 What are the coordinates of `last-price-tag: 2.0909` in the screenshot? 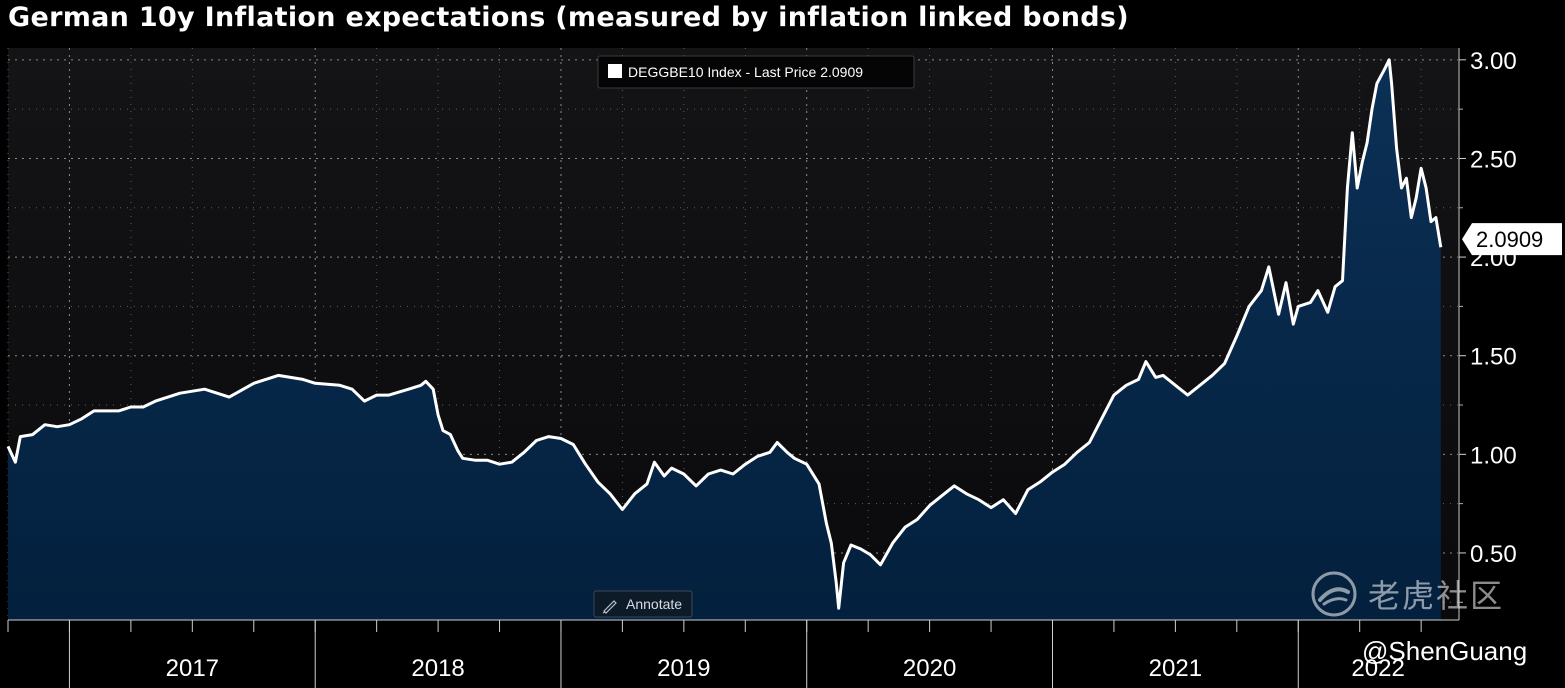 It's located at (1512, 239).